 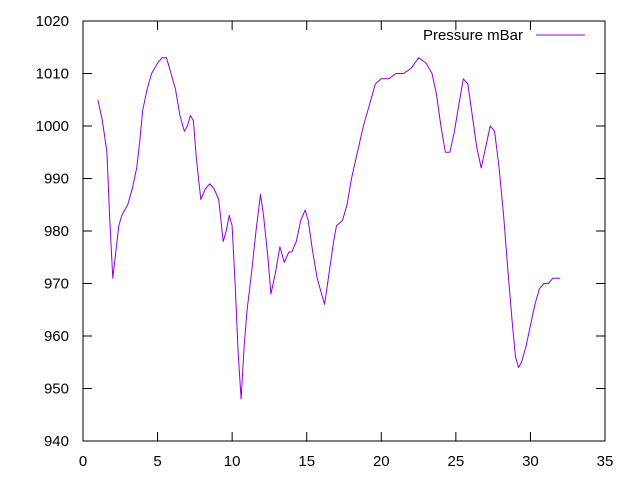 I want to click on y-tick-label: 1000, so click(x=52, y=126).